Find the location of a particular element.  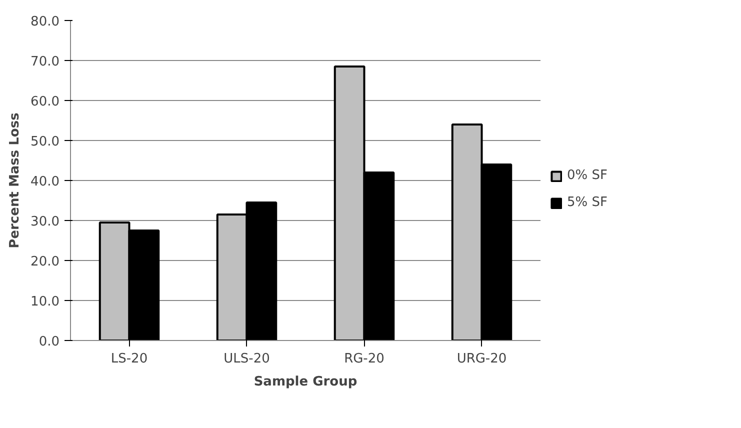

legend-label: 5% SF is located at coordinates (587, 202).